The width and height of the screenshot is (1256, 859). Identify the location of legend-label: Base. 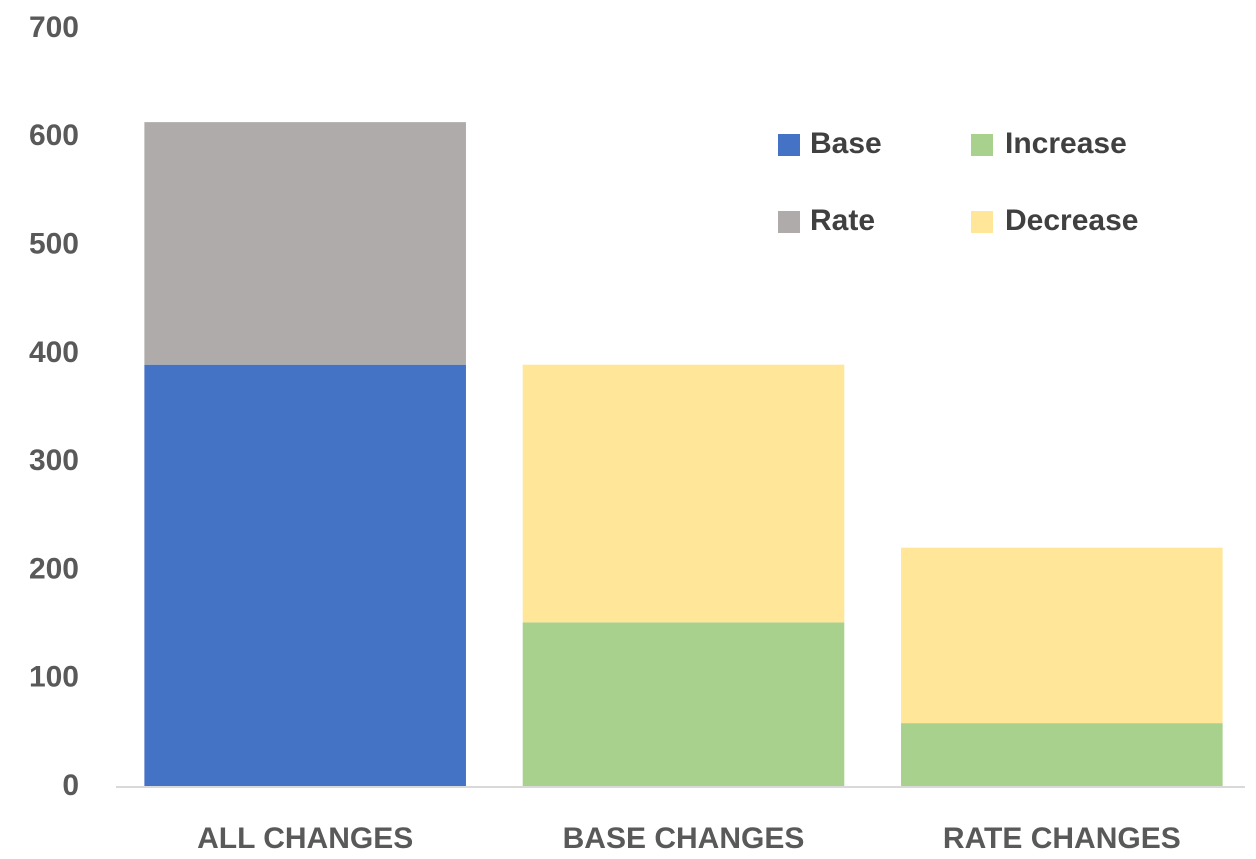
(846, 143).